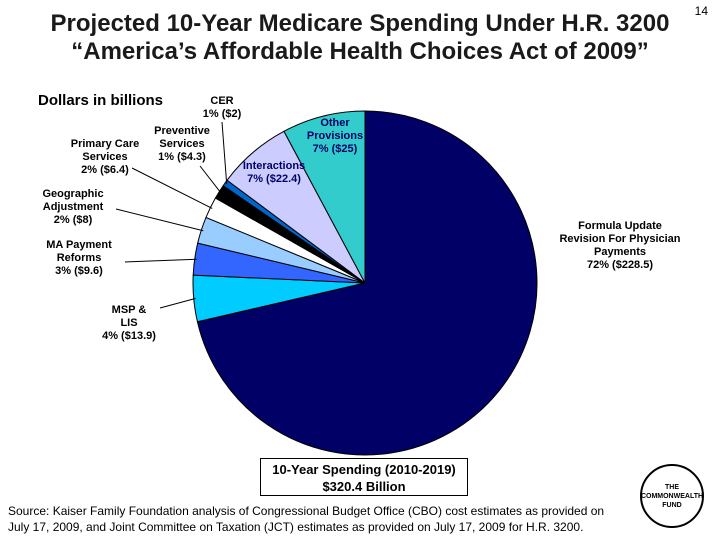 This screenshot has width=720, height=540. What do you see at coordinates (177, 303) in the screenshot?
I see `leader-msp` at bounding box center [177, 303].